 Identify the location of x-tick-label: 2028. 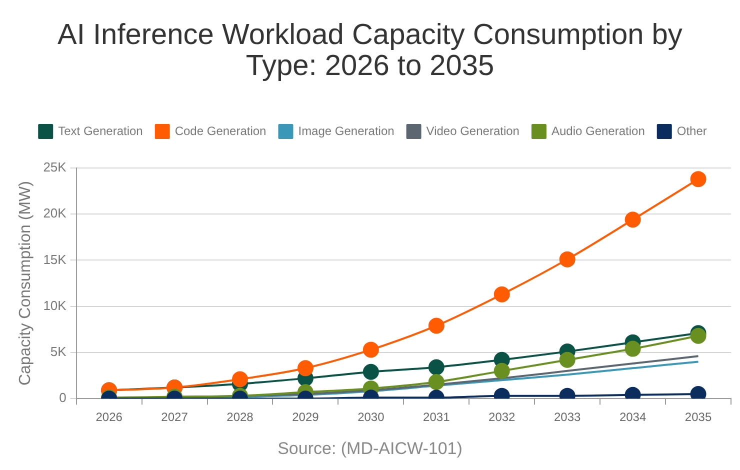
(240, 417).